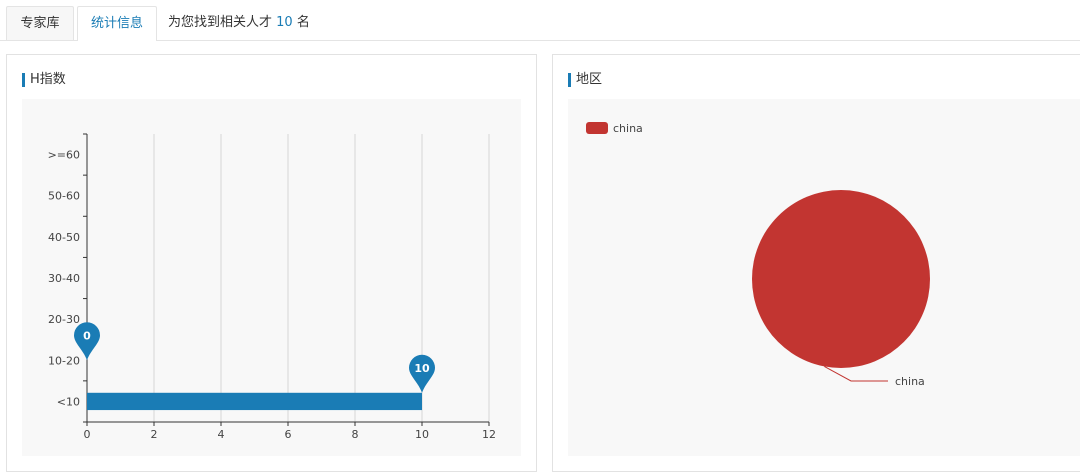  Describe the element at coordinates (540, 20) in the screenshot. I see `tab-bar: 专家库 统计信息 为您找到相关人才 10 名` at that location.